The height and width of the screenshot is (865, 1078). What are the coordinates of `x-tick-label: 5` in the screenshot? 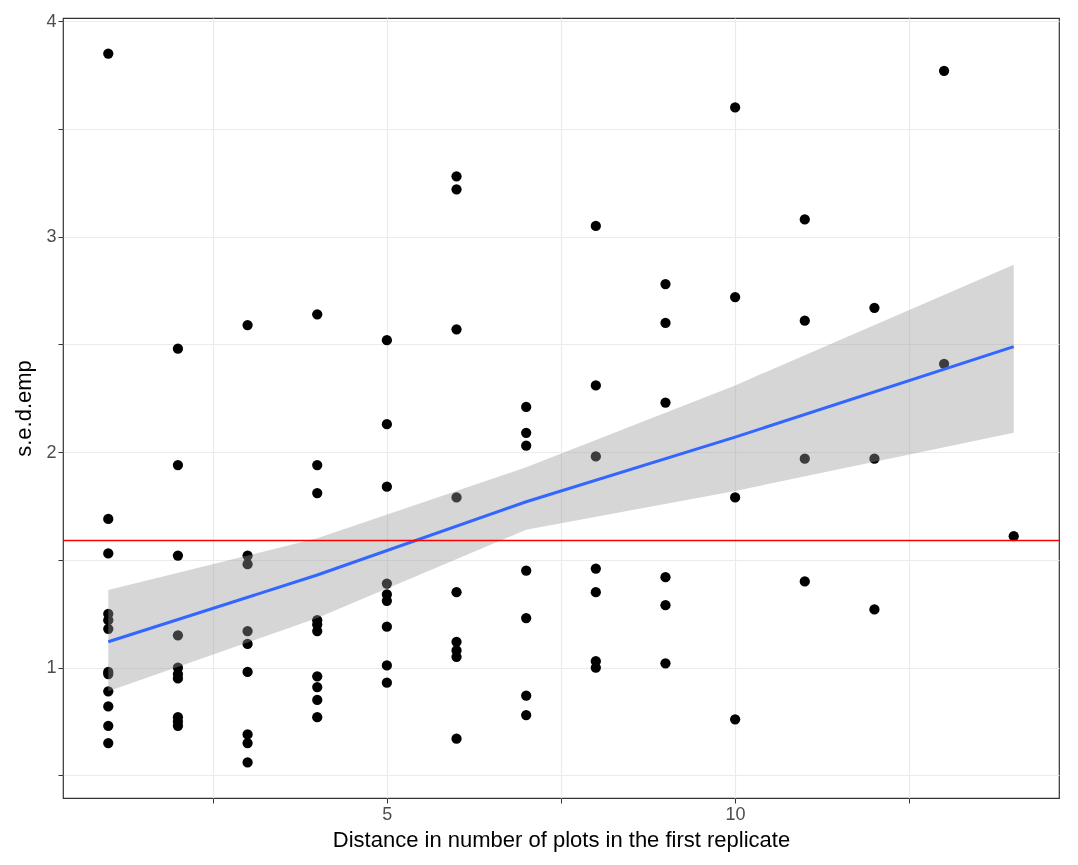 It's located at (387, 813).